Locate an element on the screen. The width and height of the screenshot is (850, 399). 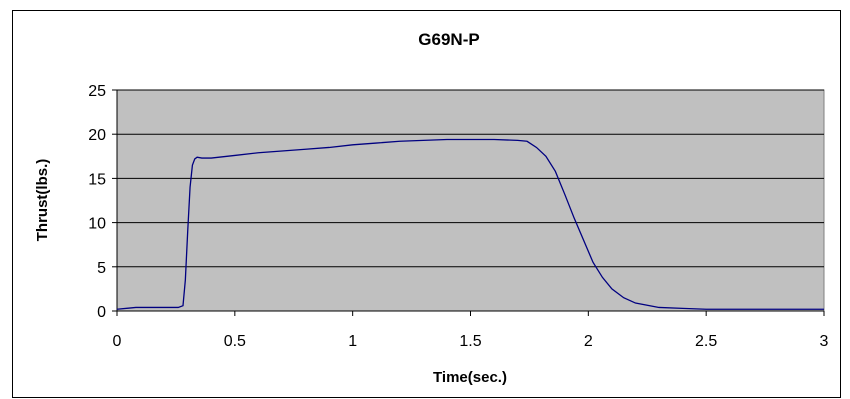
y-tick-label: 20 is located at coordinates (97, 135).